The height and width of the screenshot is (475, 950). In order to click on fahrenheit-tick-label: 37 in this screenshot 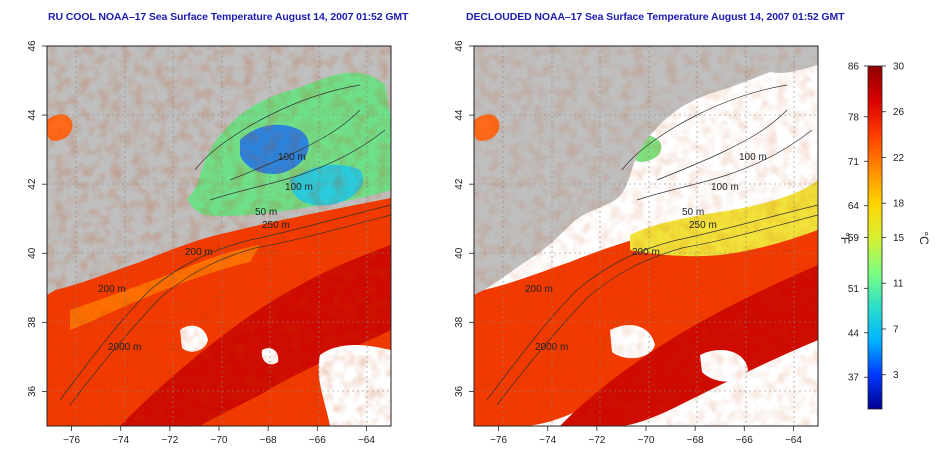, I will do `click(854, 378)`.